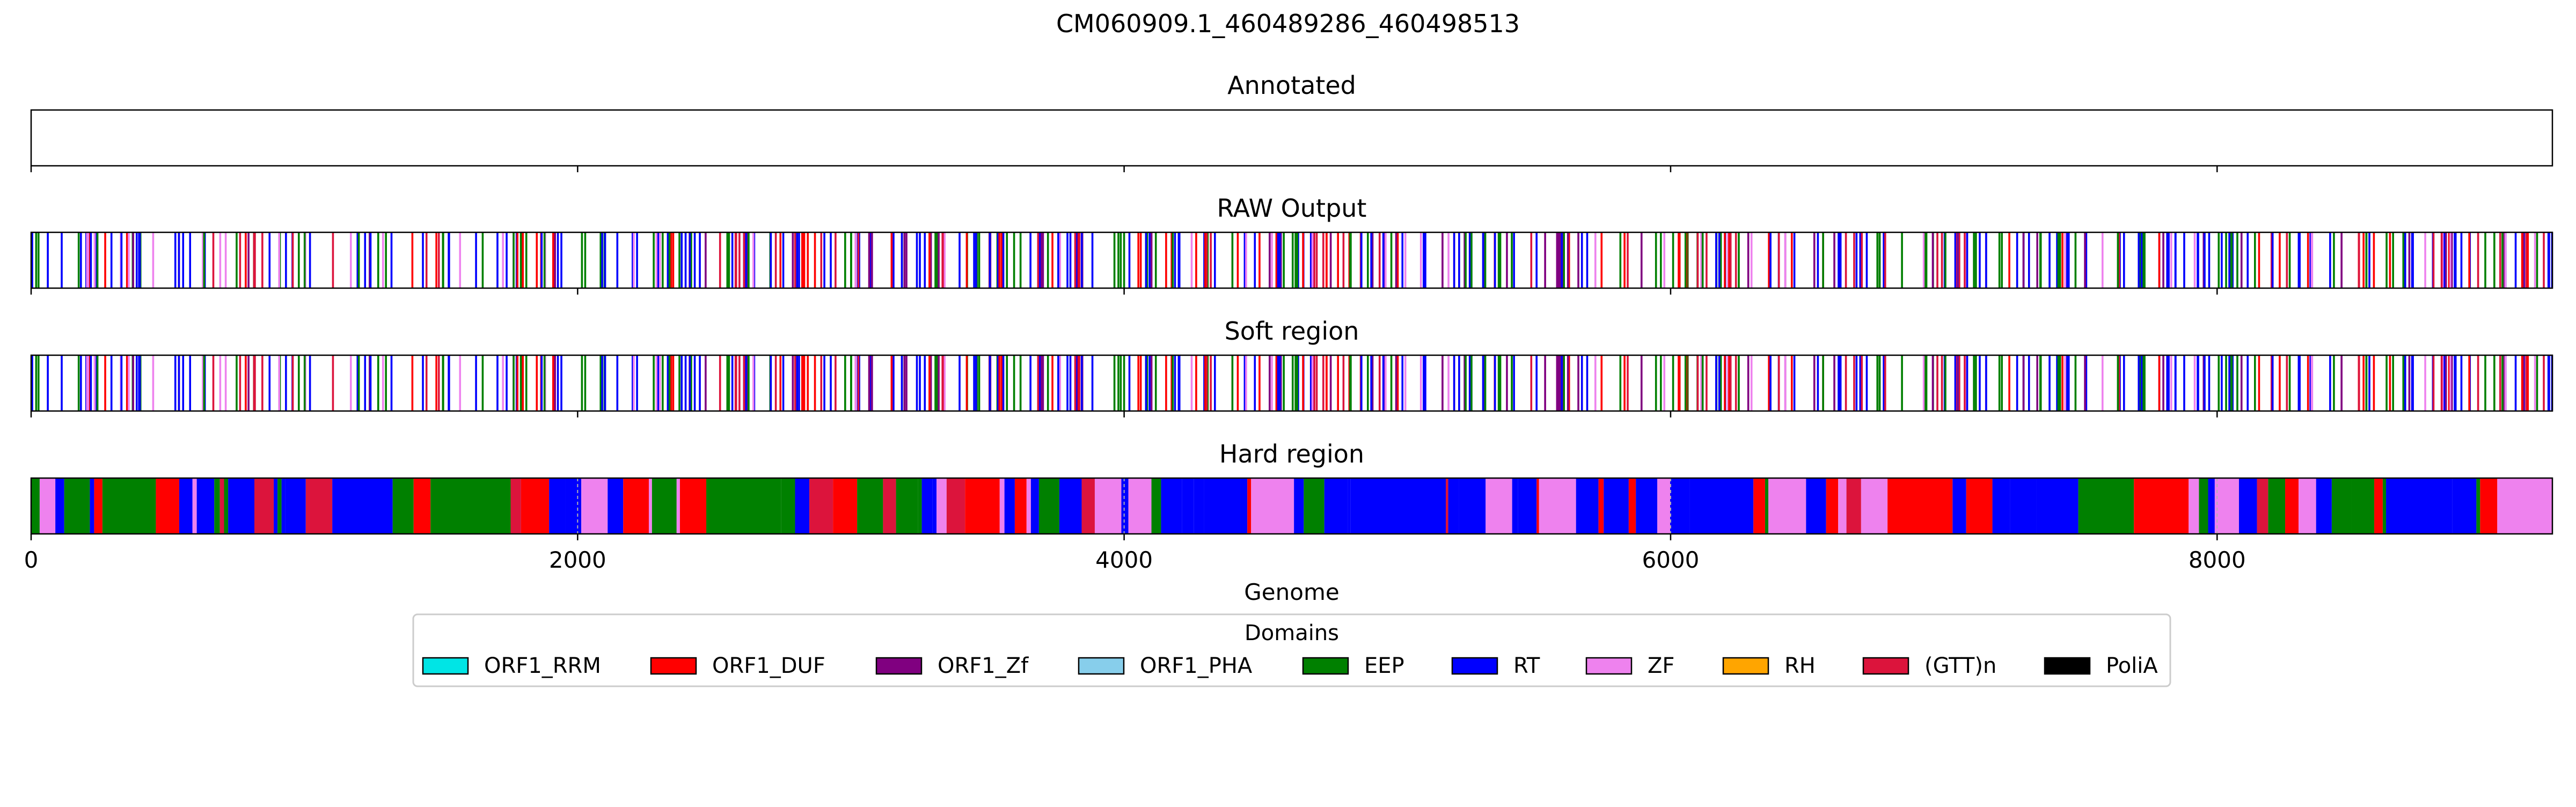 This screenshot has height=807, width=2576. Describe the element at coordinates (1165, 666) in the screenshot. I see `legend-item: ORF1_PHA` at that location.